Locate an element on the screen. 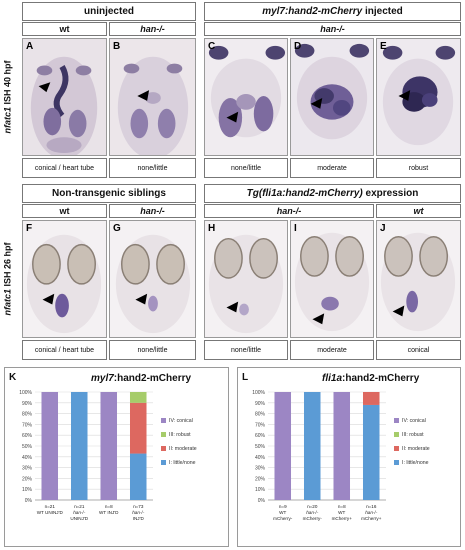 This screenshot has height=550, width=465. panel-h-image: H is located at coordinates (246, 279).